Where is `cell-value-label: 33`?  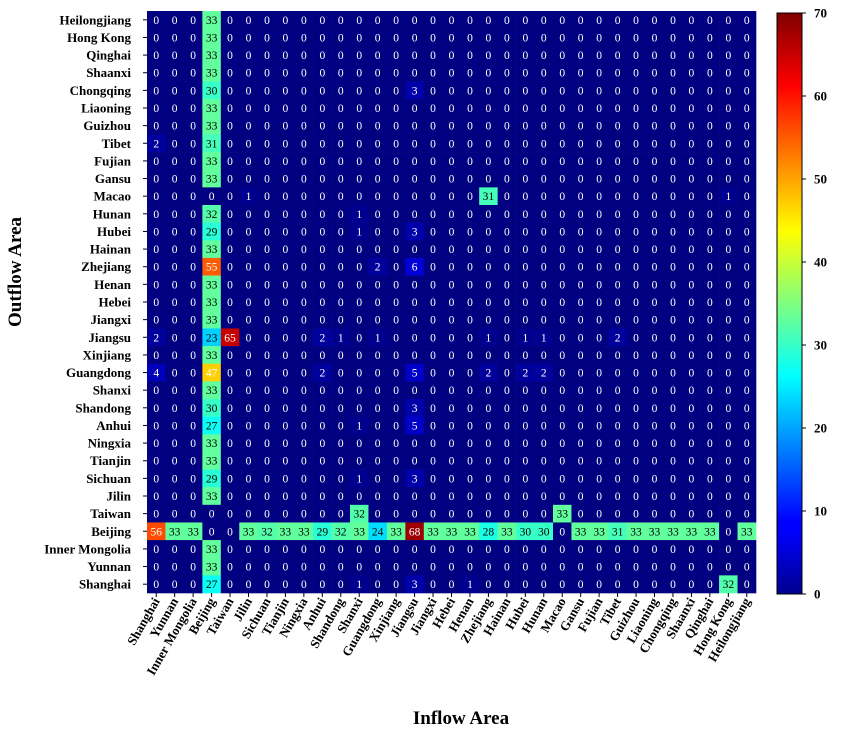 cell-value-label: 33 is located at coordinates (212, 356).